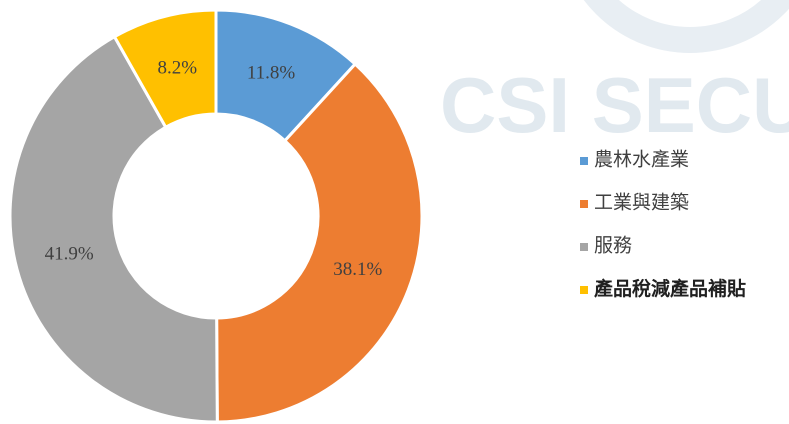 The height and width of the screenshot is (424, 789). I want to click on legend-label: 工業與建築, so click(641, 202).